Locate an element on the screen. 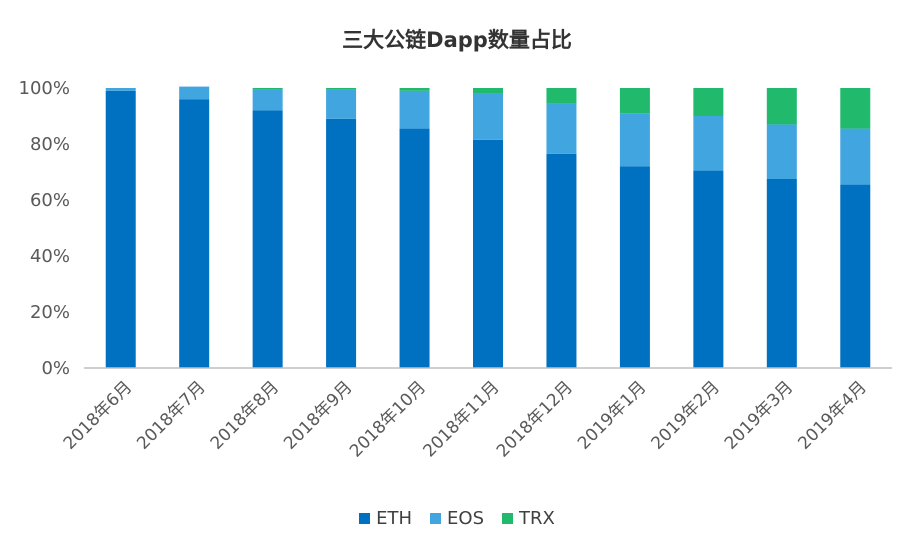  y-tick-label: 0% is located at coordinates (55, 368).